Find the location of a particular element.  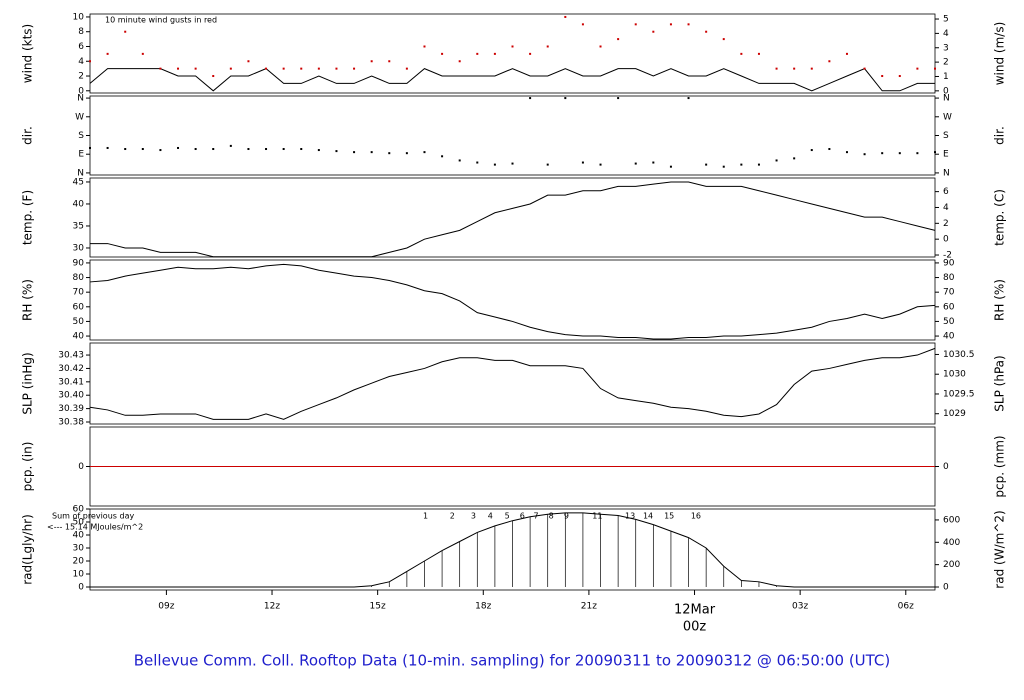

y2-tick-label: 600 is located at coordinates (951, 520).